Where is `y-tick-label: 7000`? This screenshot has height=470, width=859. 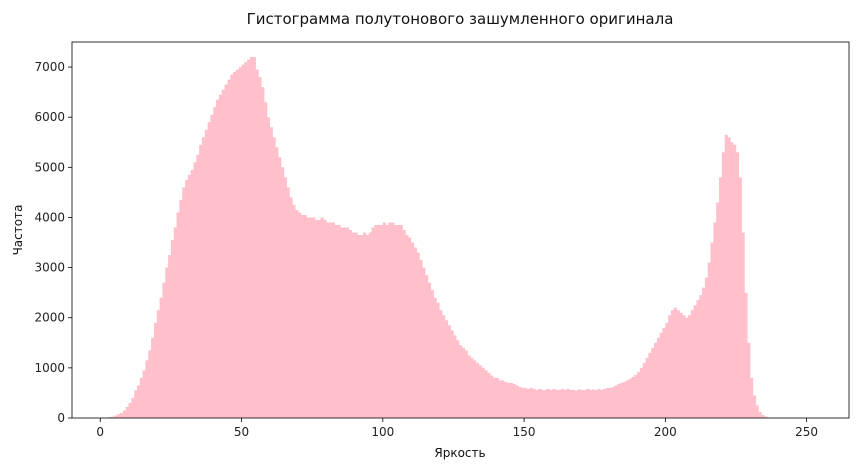
y-tick-label: 7000 is located at coordinates (49, 67).